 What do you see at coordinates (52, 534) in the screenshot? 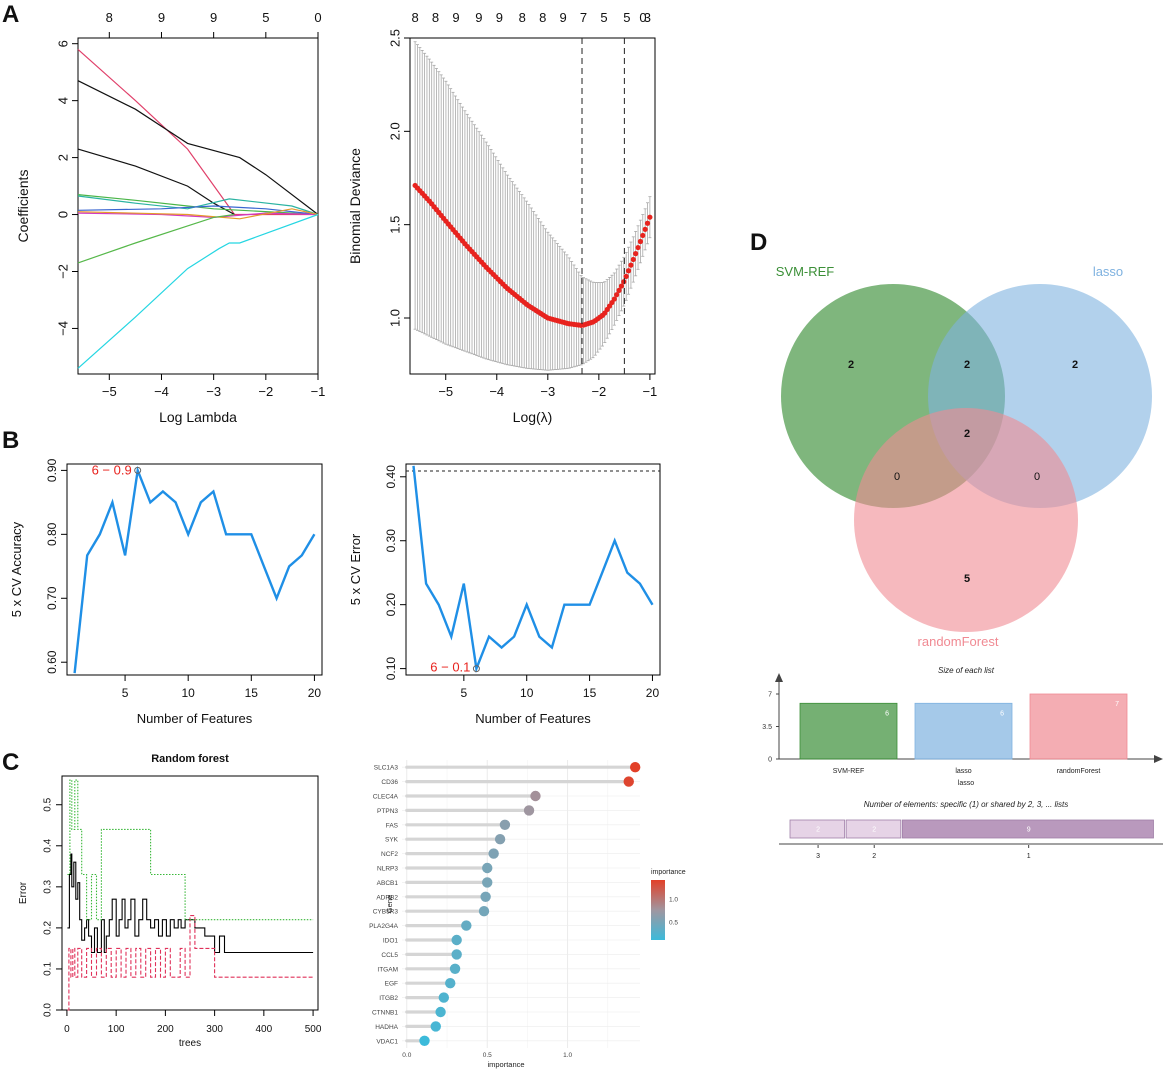
I see `y-tick-label: 0.80` at bounding box center [52, 534].